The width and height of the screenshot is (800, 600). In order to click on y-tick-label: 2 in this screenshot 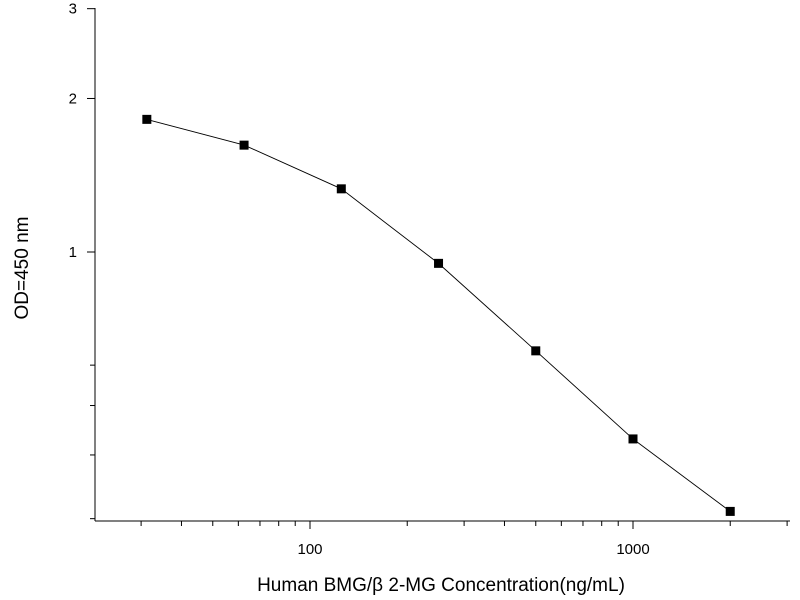, I will do `click(73, 98)`.